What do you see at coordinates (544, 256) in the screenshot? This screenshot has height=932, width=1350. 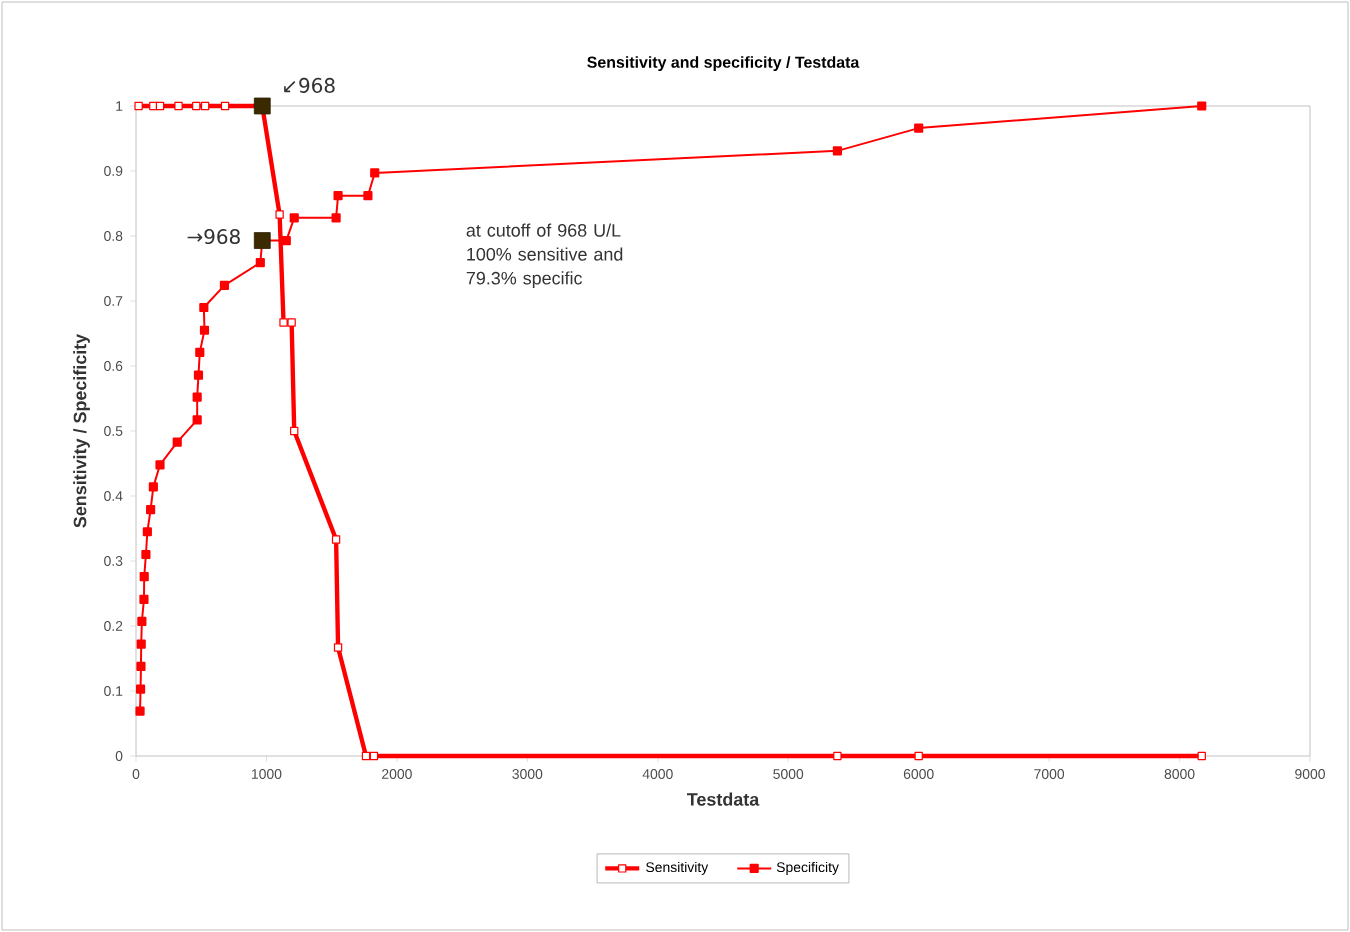 I see `annotation: at cutoff of 968 U/L 100% sensitive and 79.3% specific` at bounding box center [544, 256].